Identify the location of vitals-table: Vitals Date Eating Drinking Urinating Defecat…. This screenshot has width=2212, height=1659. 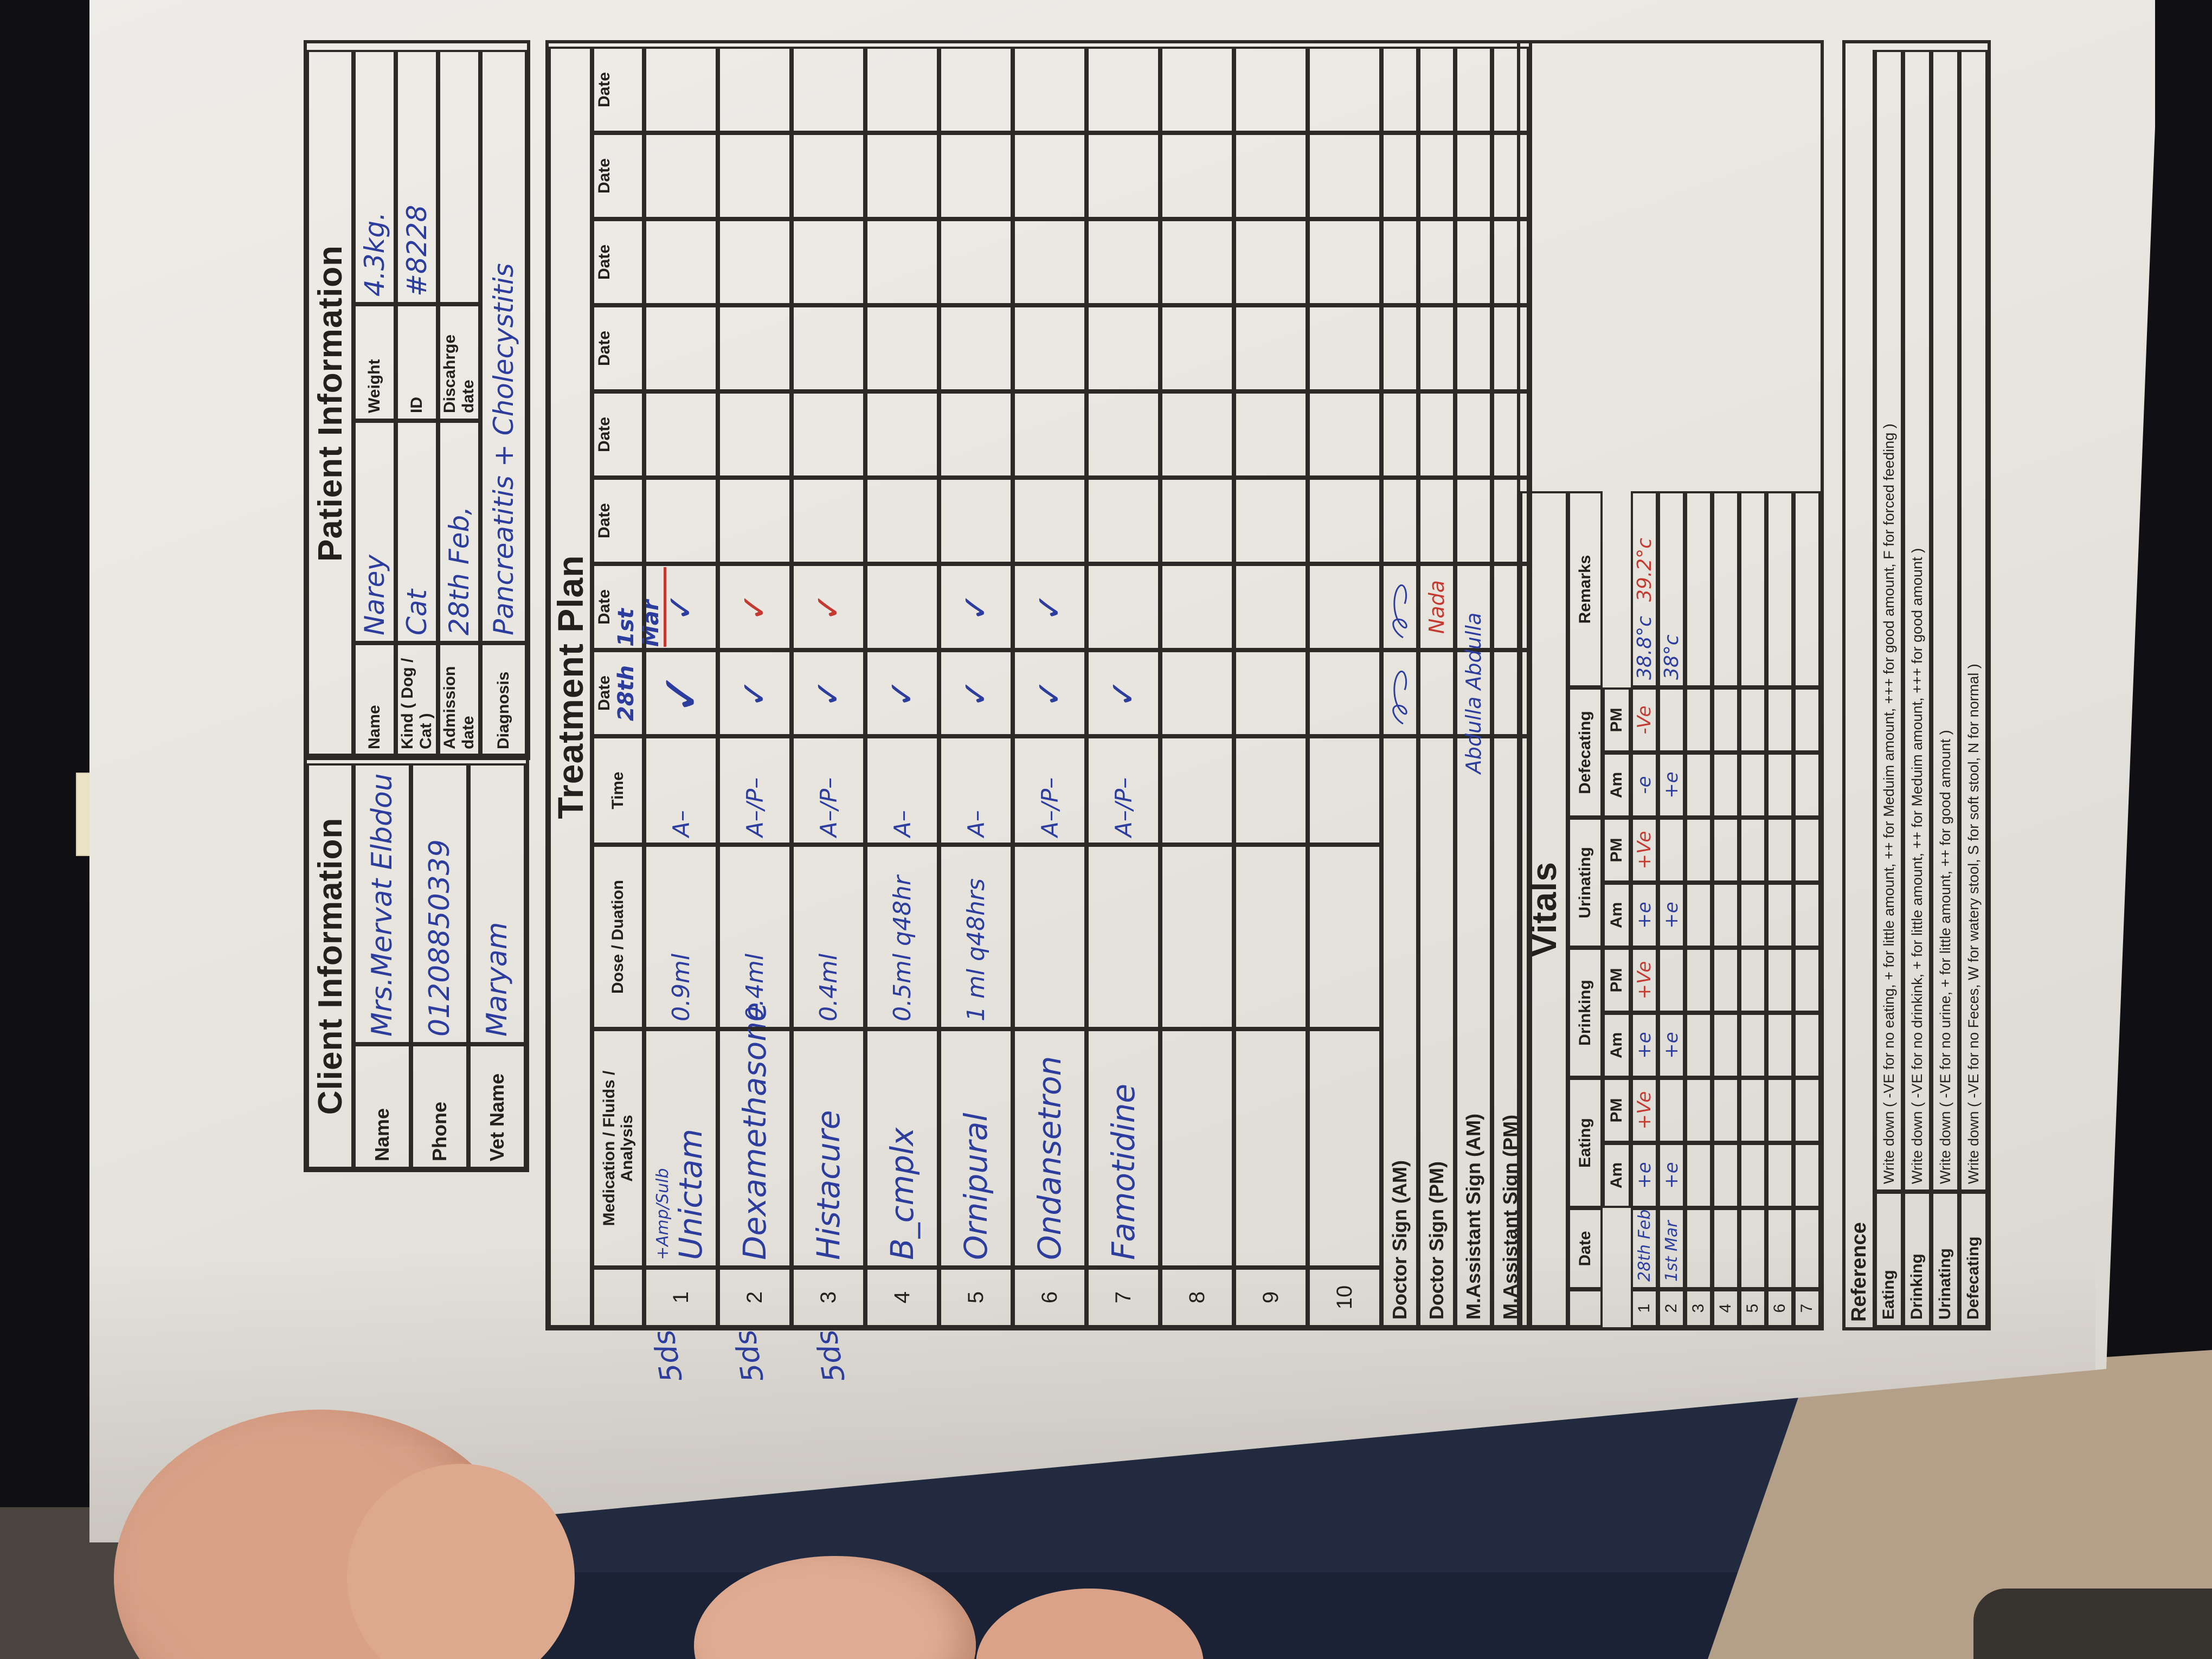
(1670, 685).